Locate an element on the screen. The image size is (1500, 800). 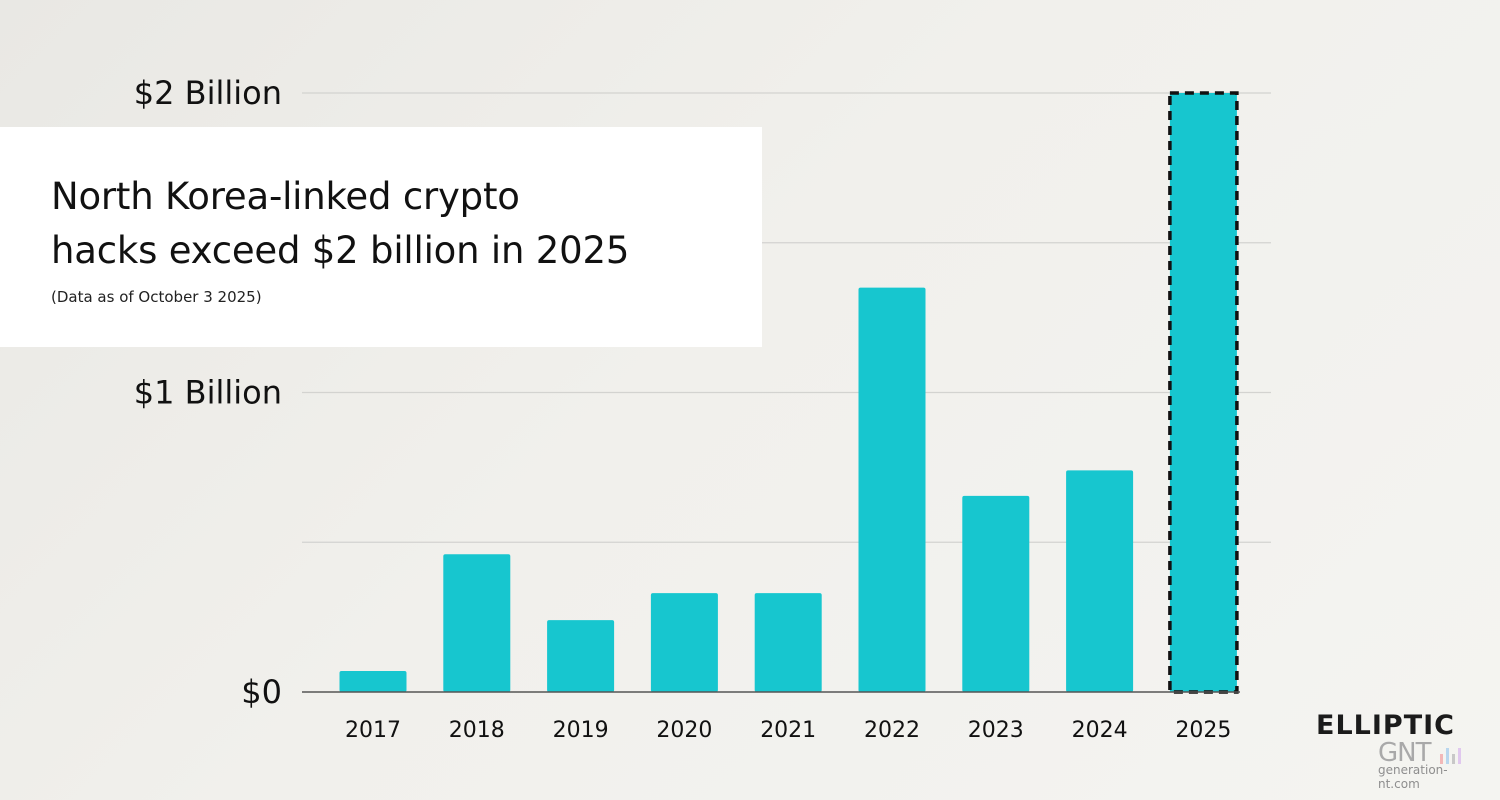
watermark-bars-icon is located at coordinates (1455, 755).